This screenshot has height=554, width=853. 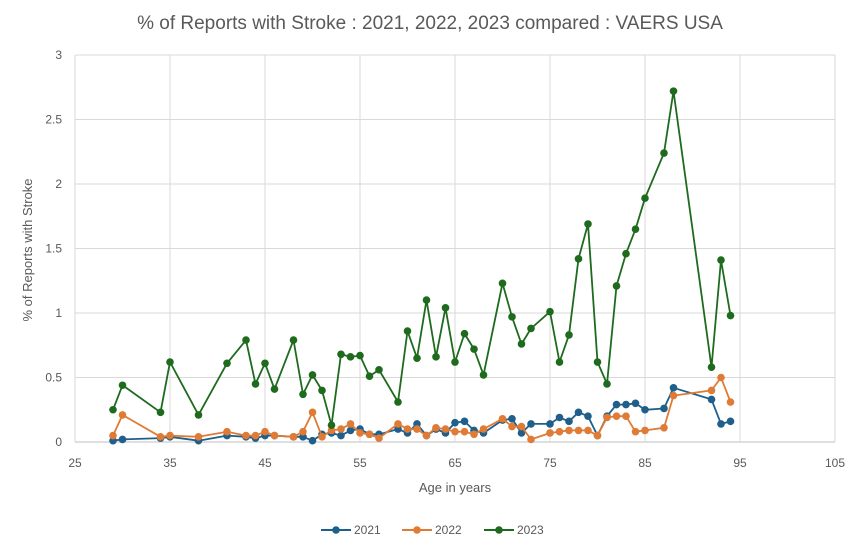 What do you see at coordinates (265, 463) in the screenshot?
I see `x-tick-label: 45` at bounding box center [265, 463].